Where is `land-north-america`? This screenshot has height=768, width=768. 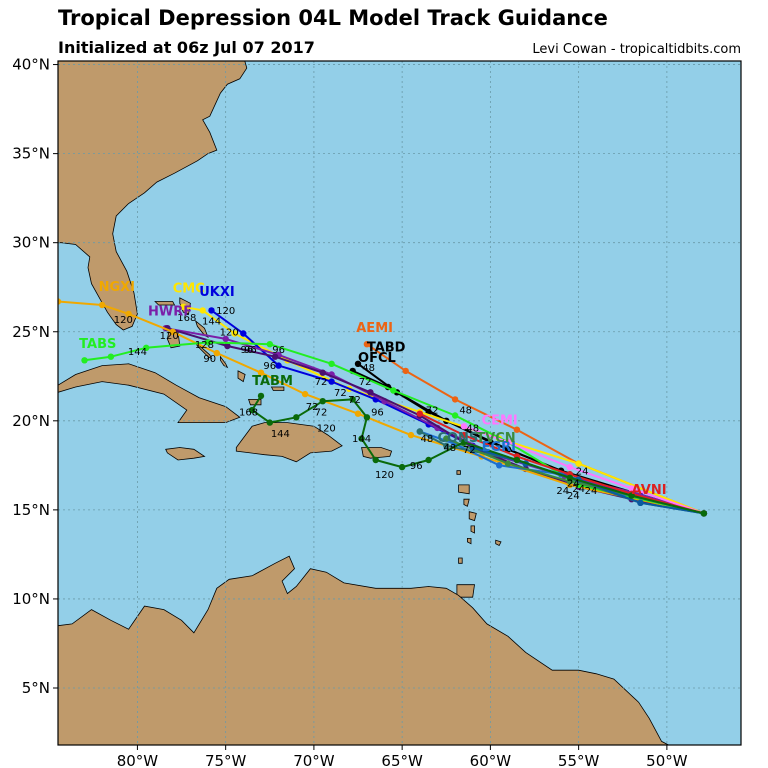
land-north-america is located at coordinates (153, 196).